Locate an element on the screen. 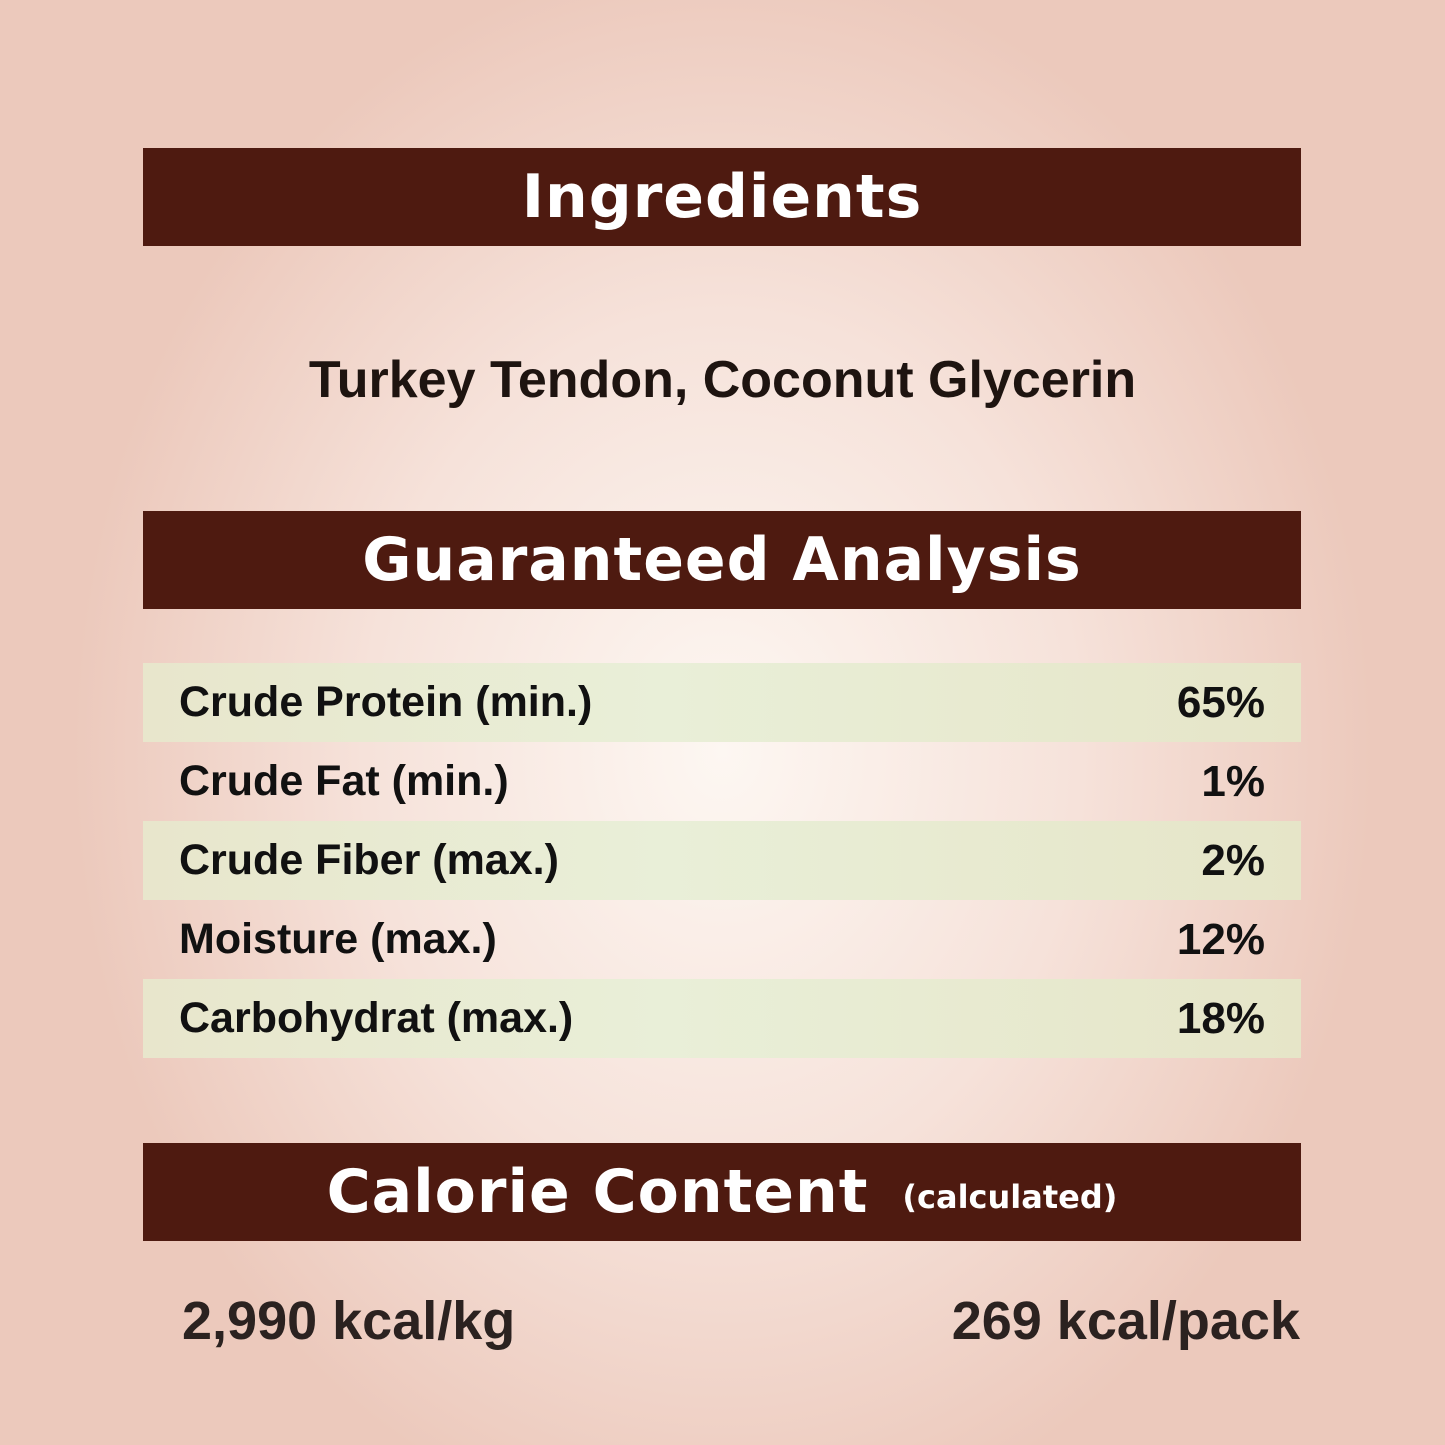  calorie-banner: Calorie Content (calculated) is located at coordinates (722, 1192).